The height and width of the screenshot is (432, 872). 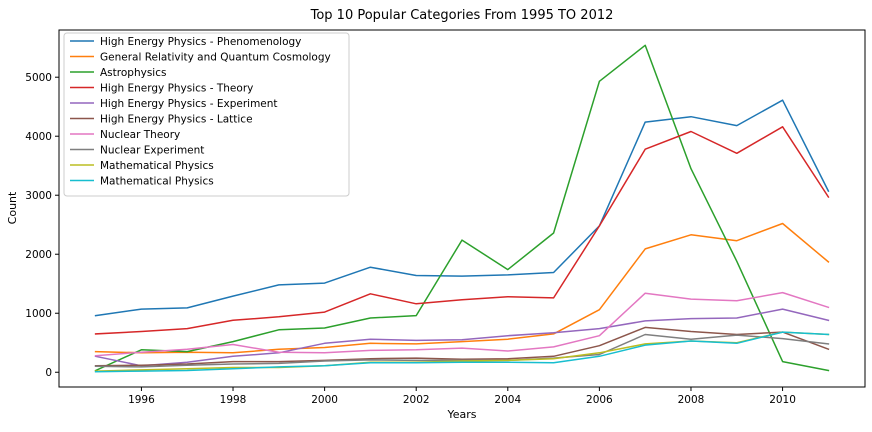 I want to click on x-tick-label: 2002, so click(x=416, y=400).